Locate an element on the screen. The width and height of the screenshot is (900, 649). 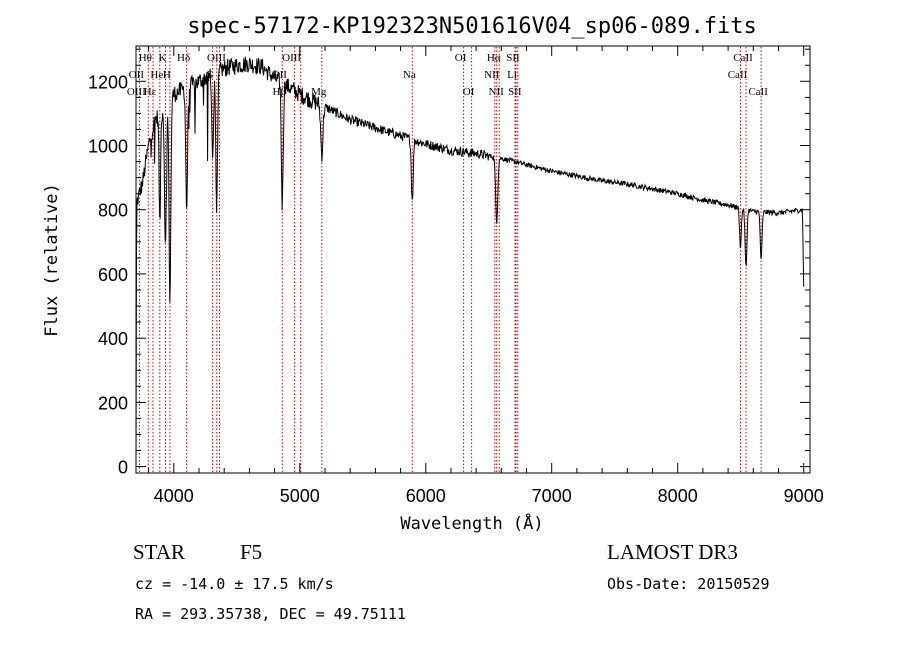
marker-label-16: Li is located at coordinates (512, 75).